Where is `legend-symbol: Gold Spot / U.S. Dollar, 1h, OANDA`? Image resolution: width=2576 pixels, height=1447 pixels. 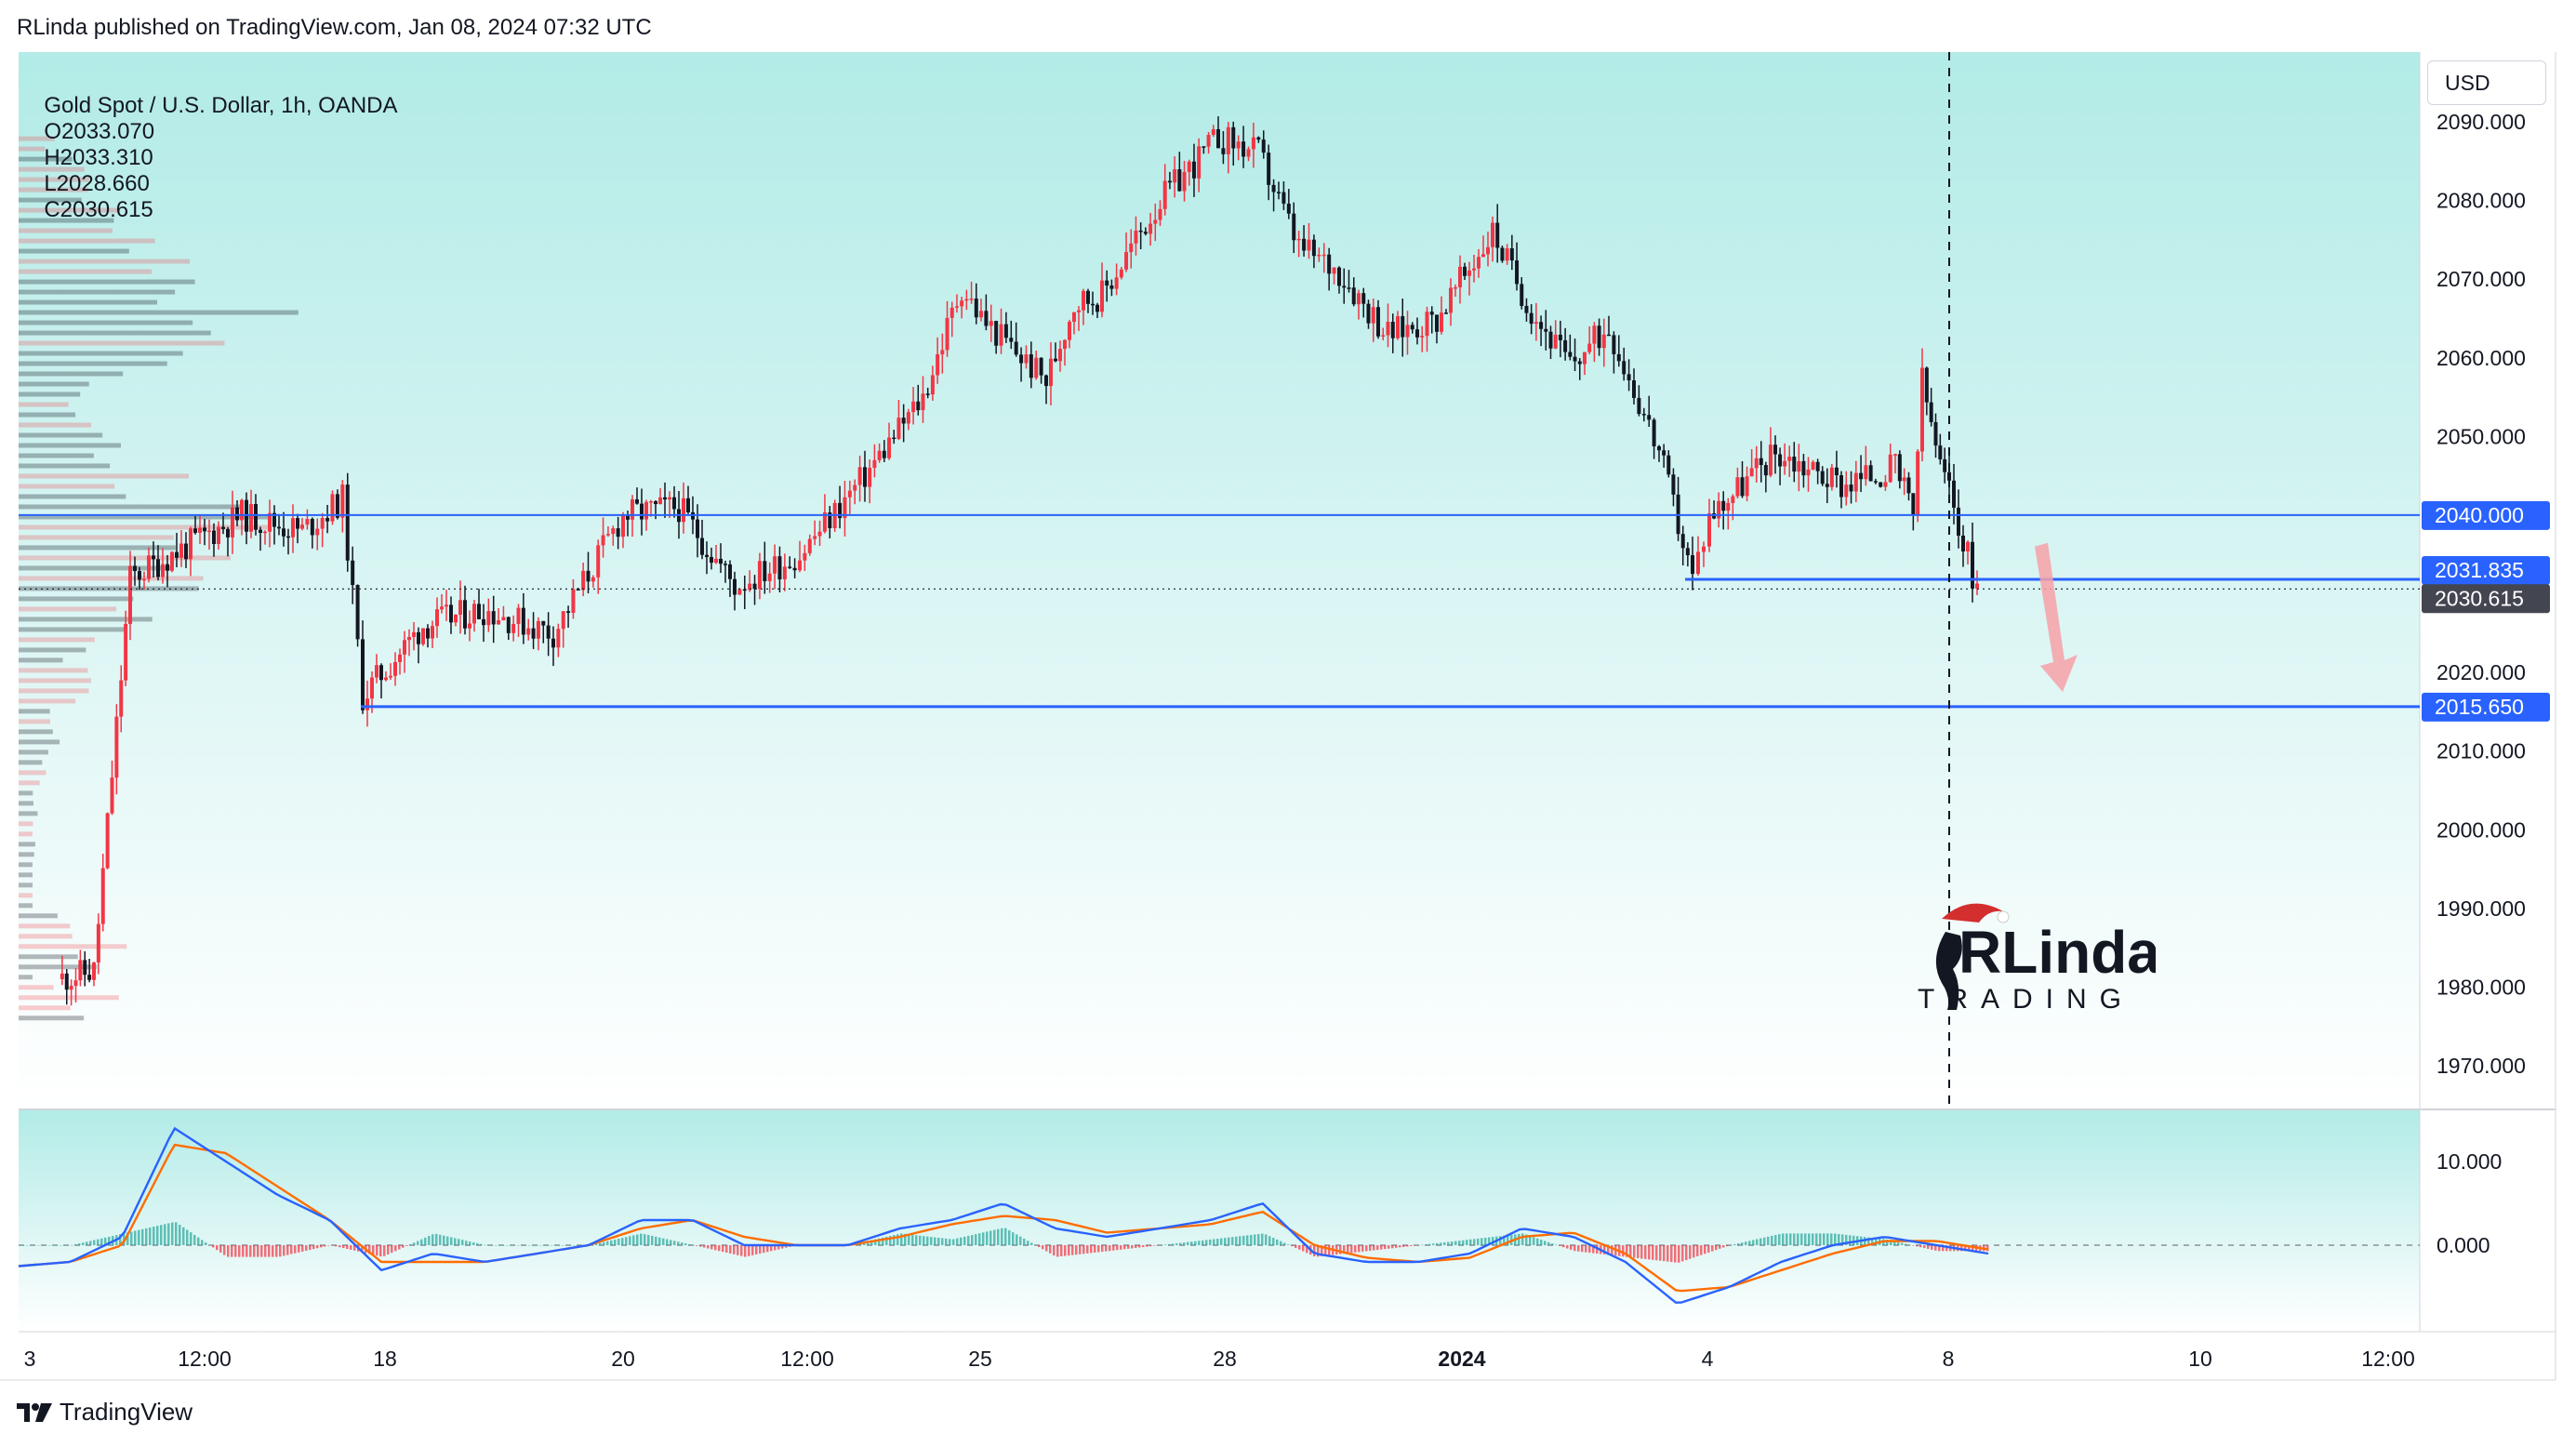
legend-symbol: Gold Spot / U.S. Dollar, 1h, OANDA is located at coordinates (221, 106).